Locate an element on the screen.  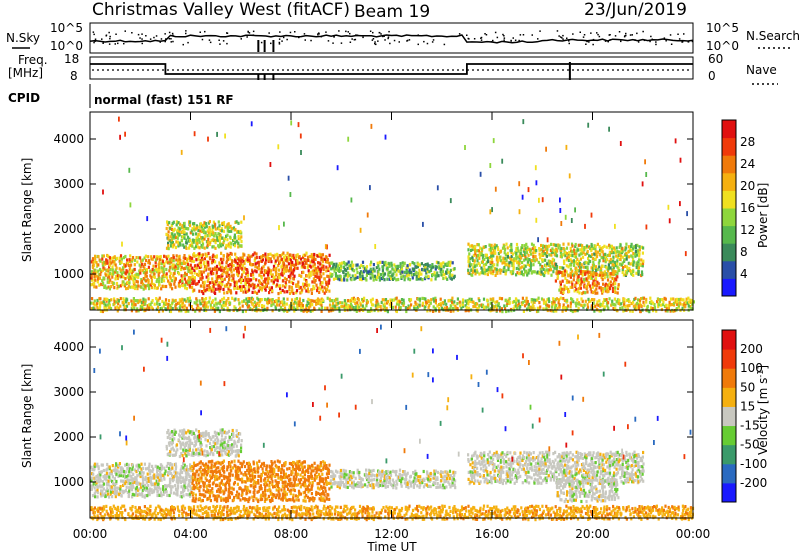
colorbar-swatch is located at coordinates (729, 234).